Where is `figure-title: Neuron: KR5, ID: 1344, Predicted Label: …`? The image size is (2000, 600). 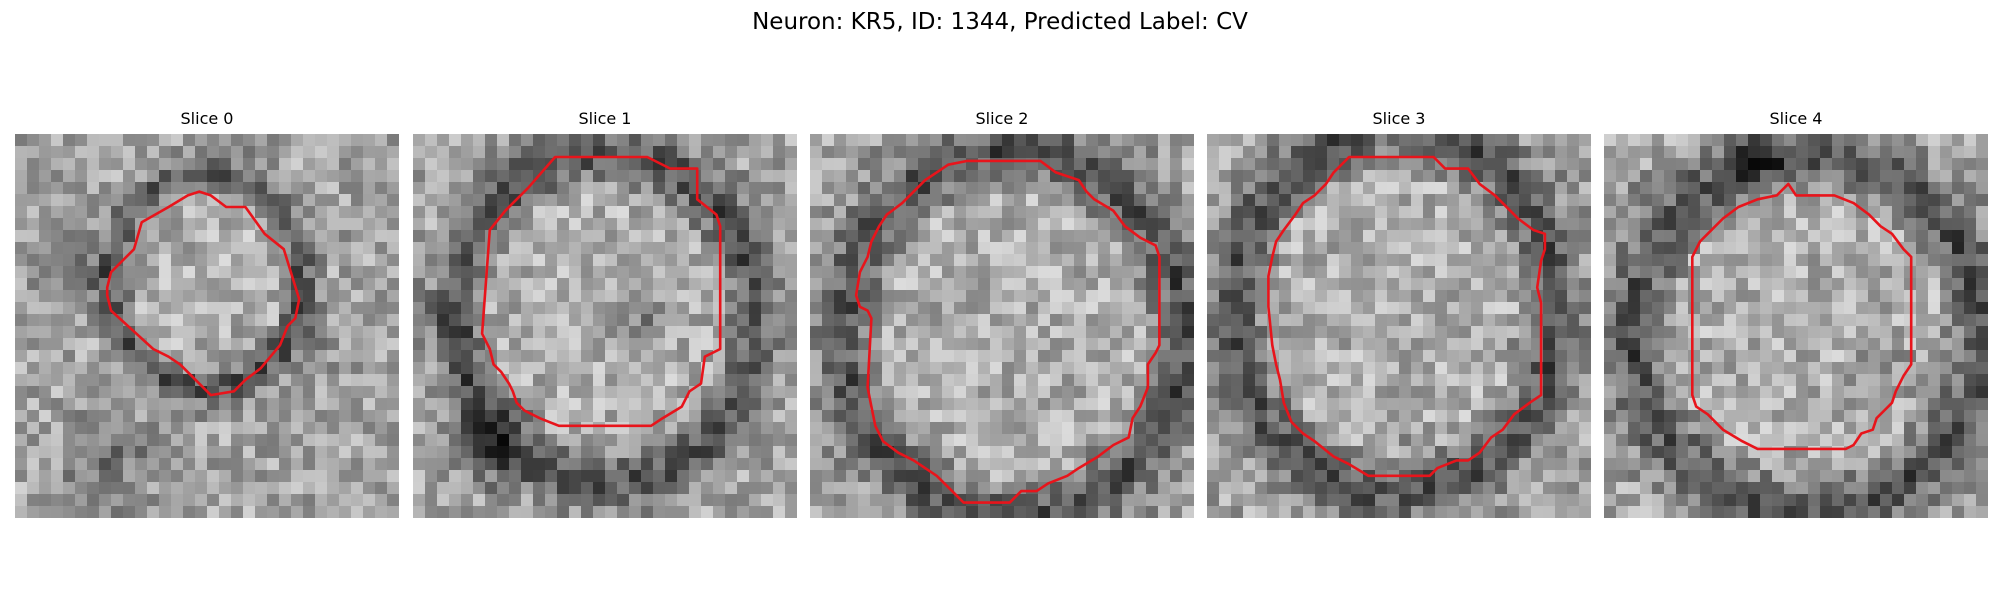
figure-title: Neuron: KR5, ID: 1344, Predicted Label: … is located at coordinates (1000, 22).